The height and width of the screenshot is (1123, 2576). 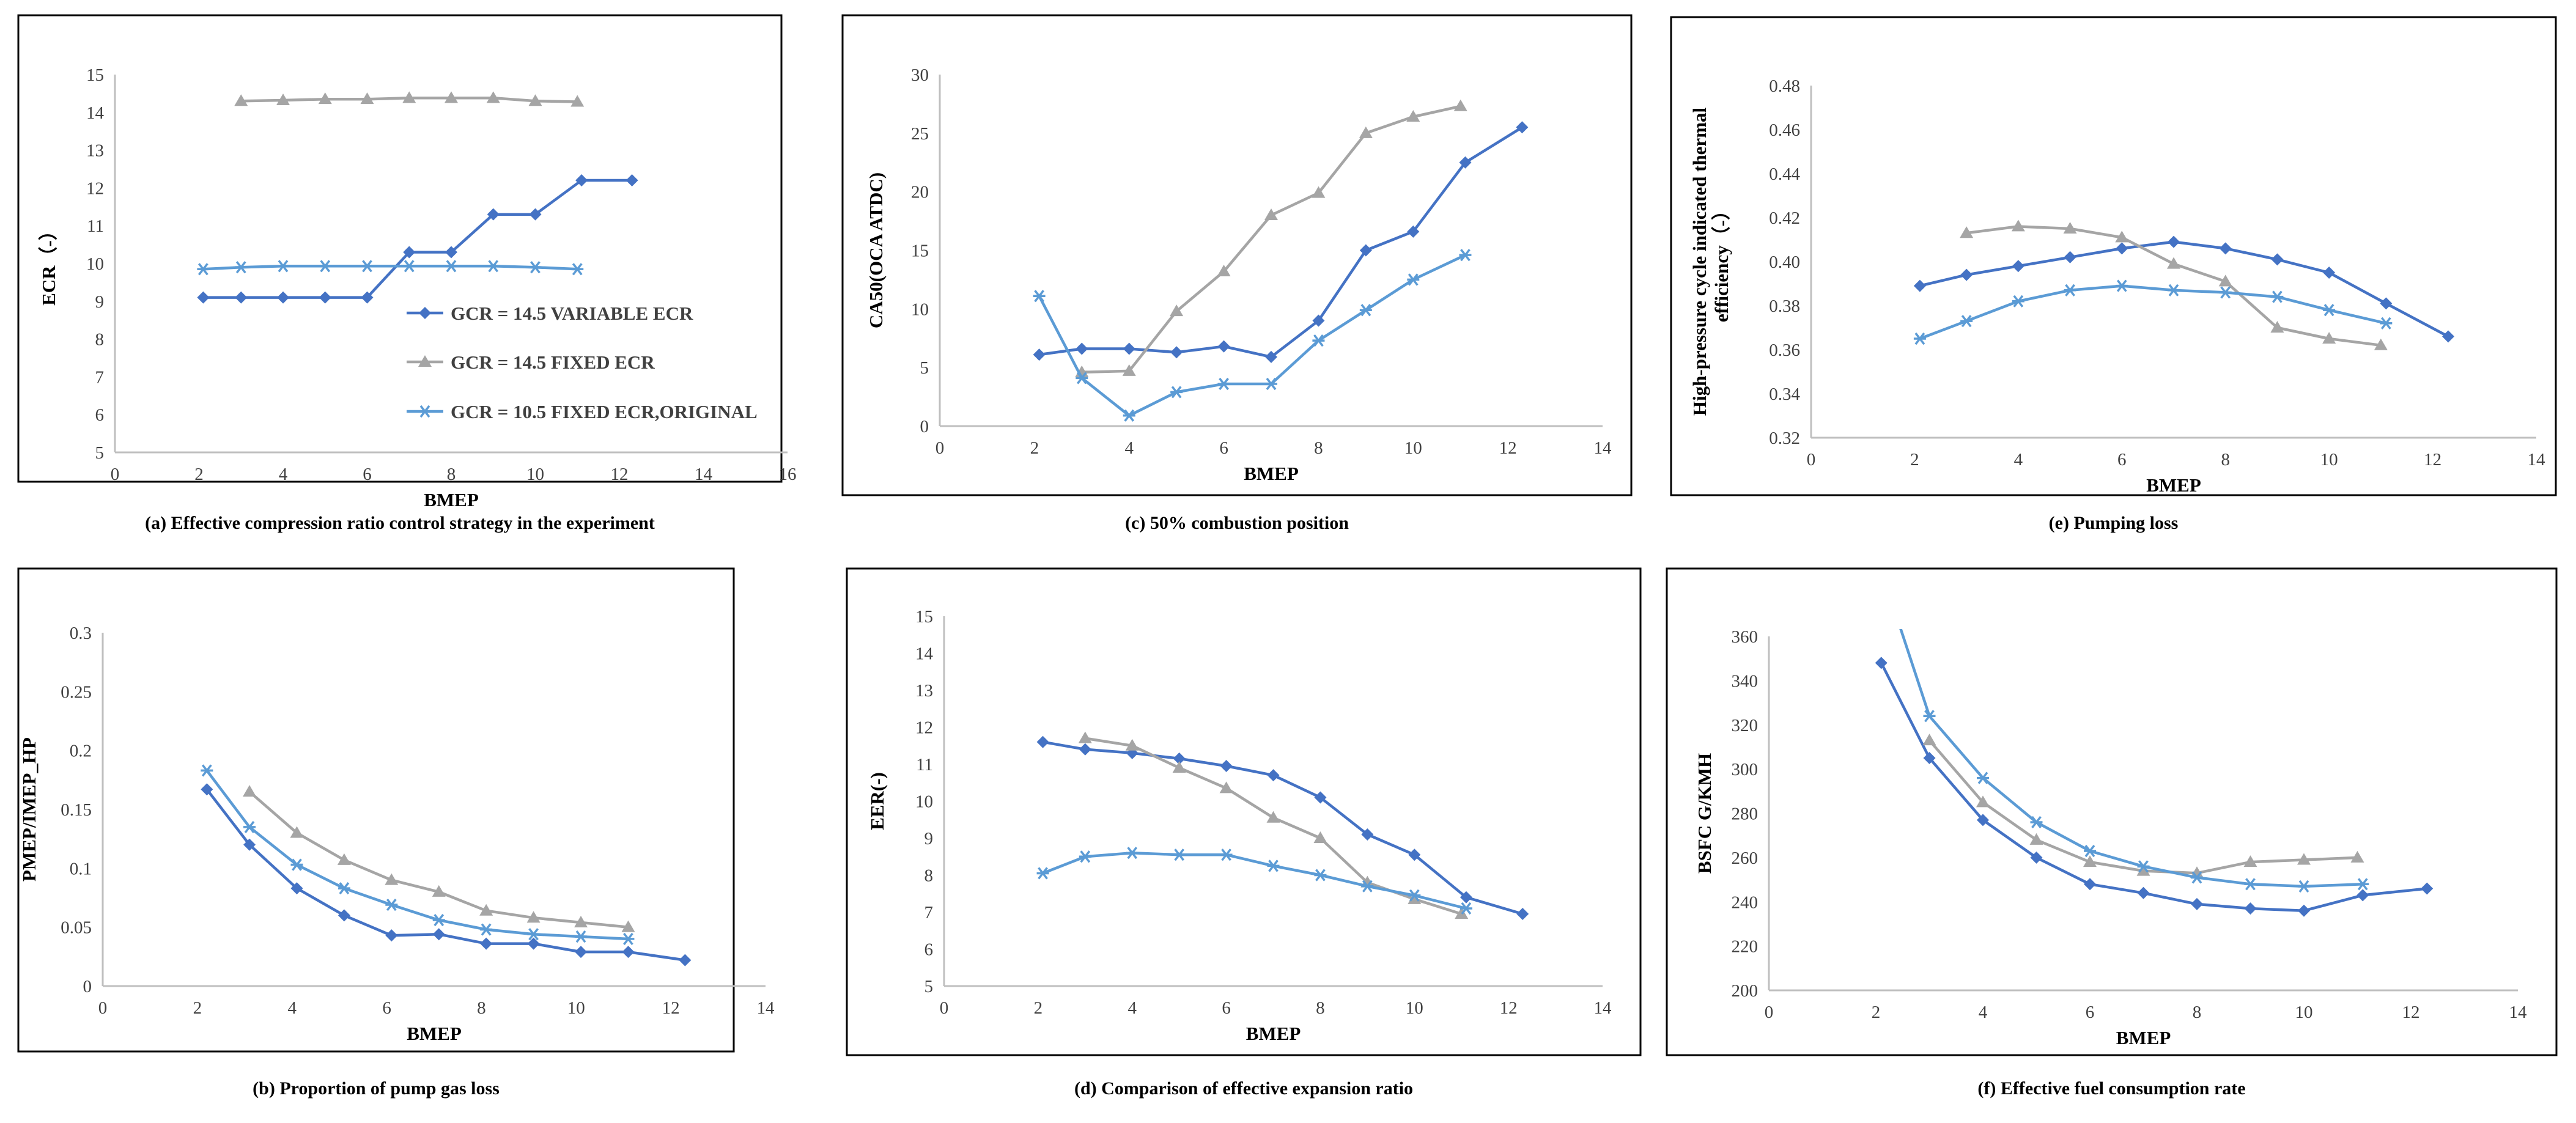 What do you see at coordinates (929, 913) in the screenshot?
I see `y-tick-label: 7` at bounding box center [929, 913].